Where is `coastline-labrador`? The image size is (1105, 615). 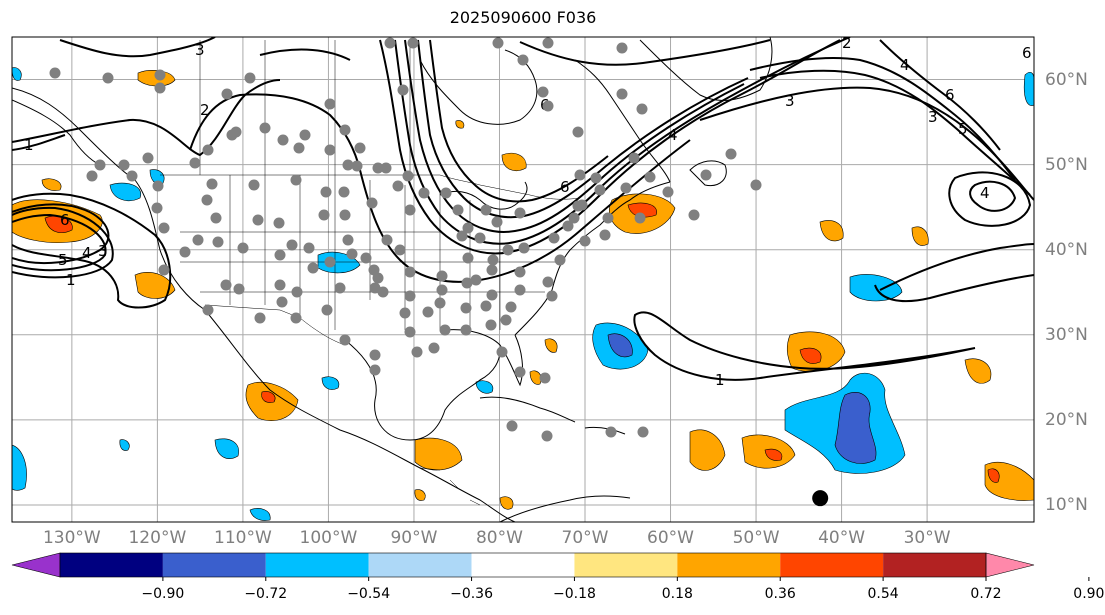
coastline-labrador is located at coordinates (622, 121).